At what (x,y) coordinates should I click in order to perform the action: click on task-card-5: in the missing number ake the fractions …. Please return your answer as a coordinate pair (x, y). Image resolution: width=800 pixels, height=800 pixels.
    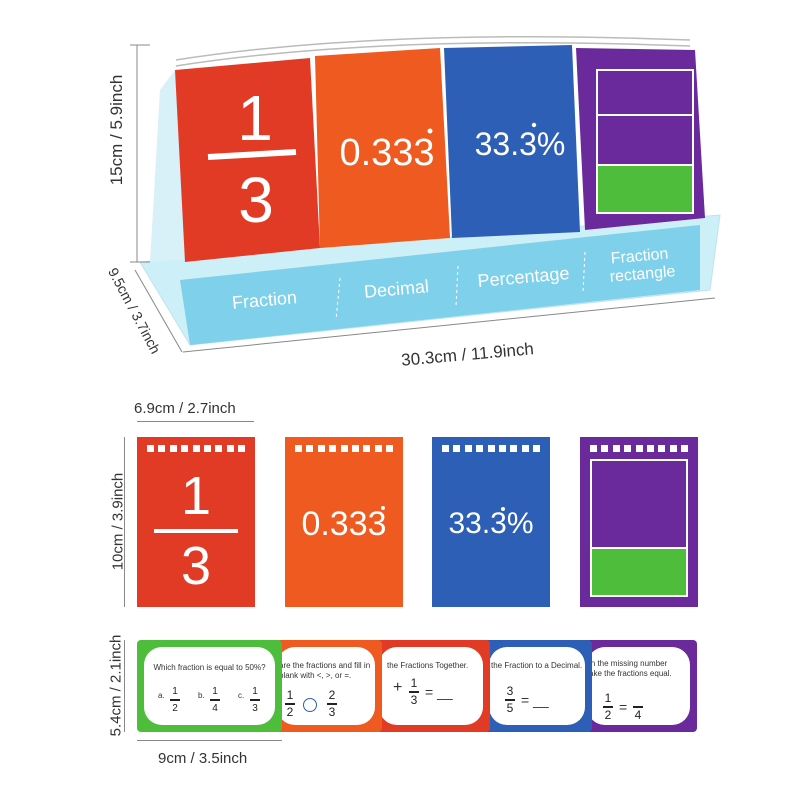
    Looking at the image, I should click on (639, 686).